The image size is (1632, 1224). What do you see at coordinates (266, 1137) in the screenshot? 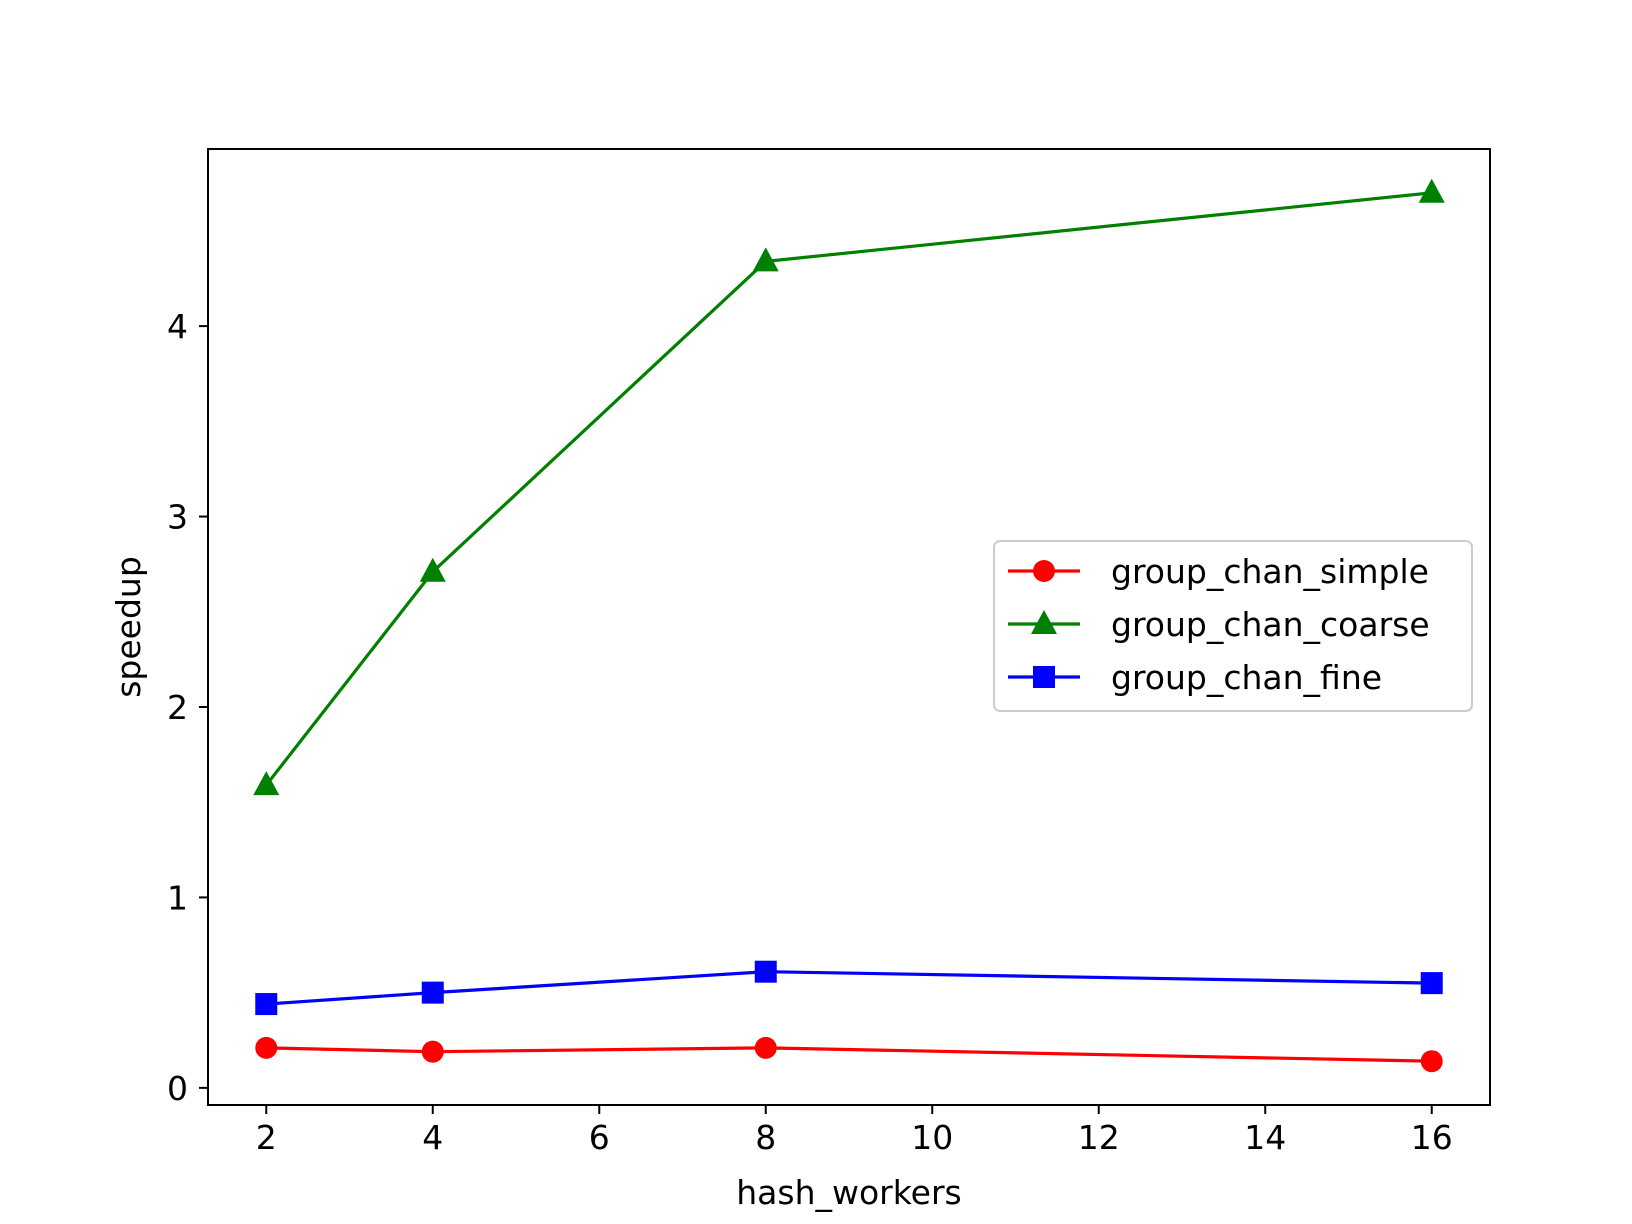
I see `x-tick-label: 2` at bounding box center [266, 1137].